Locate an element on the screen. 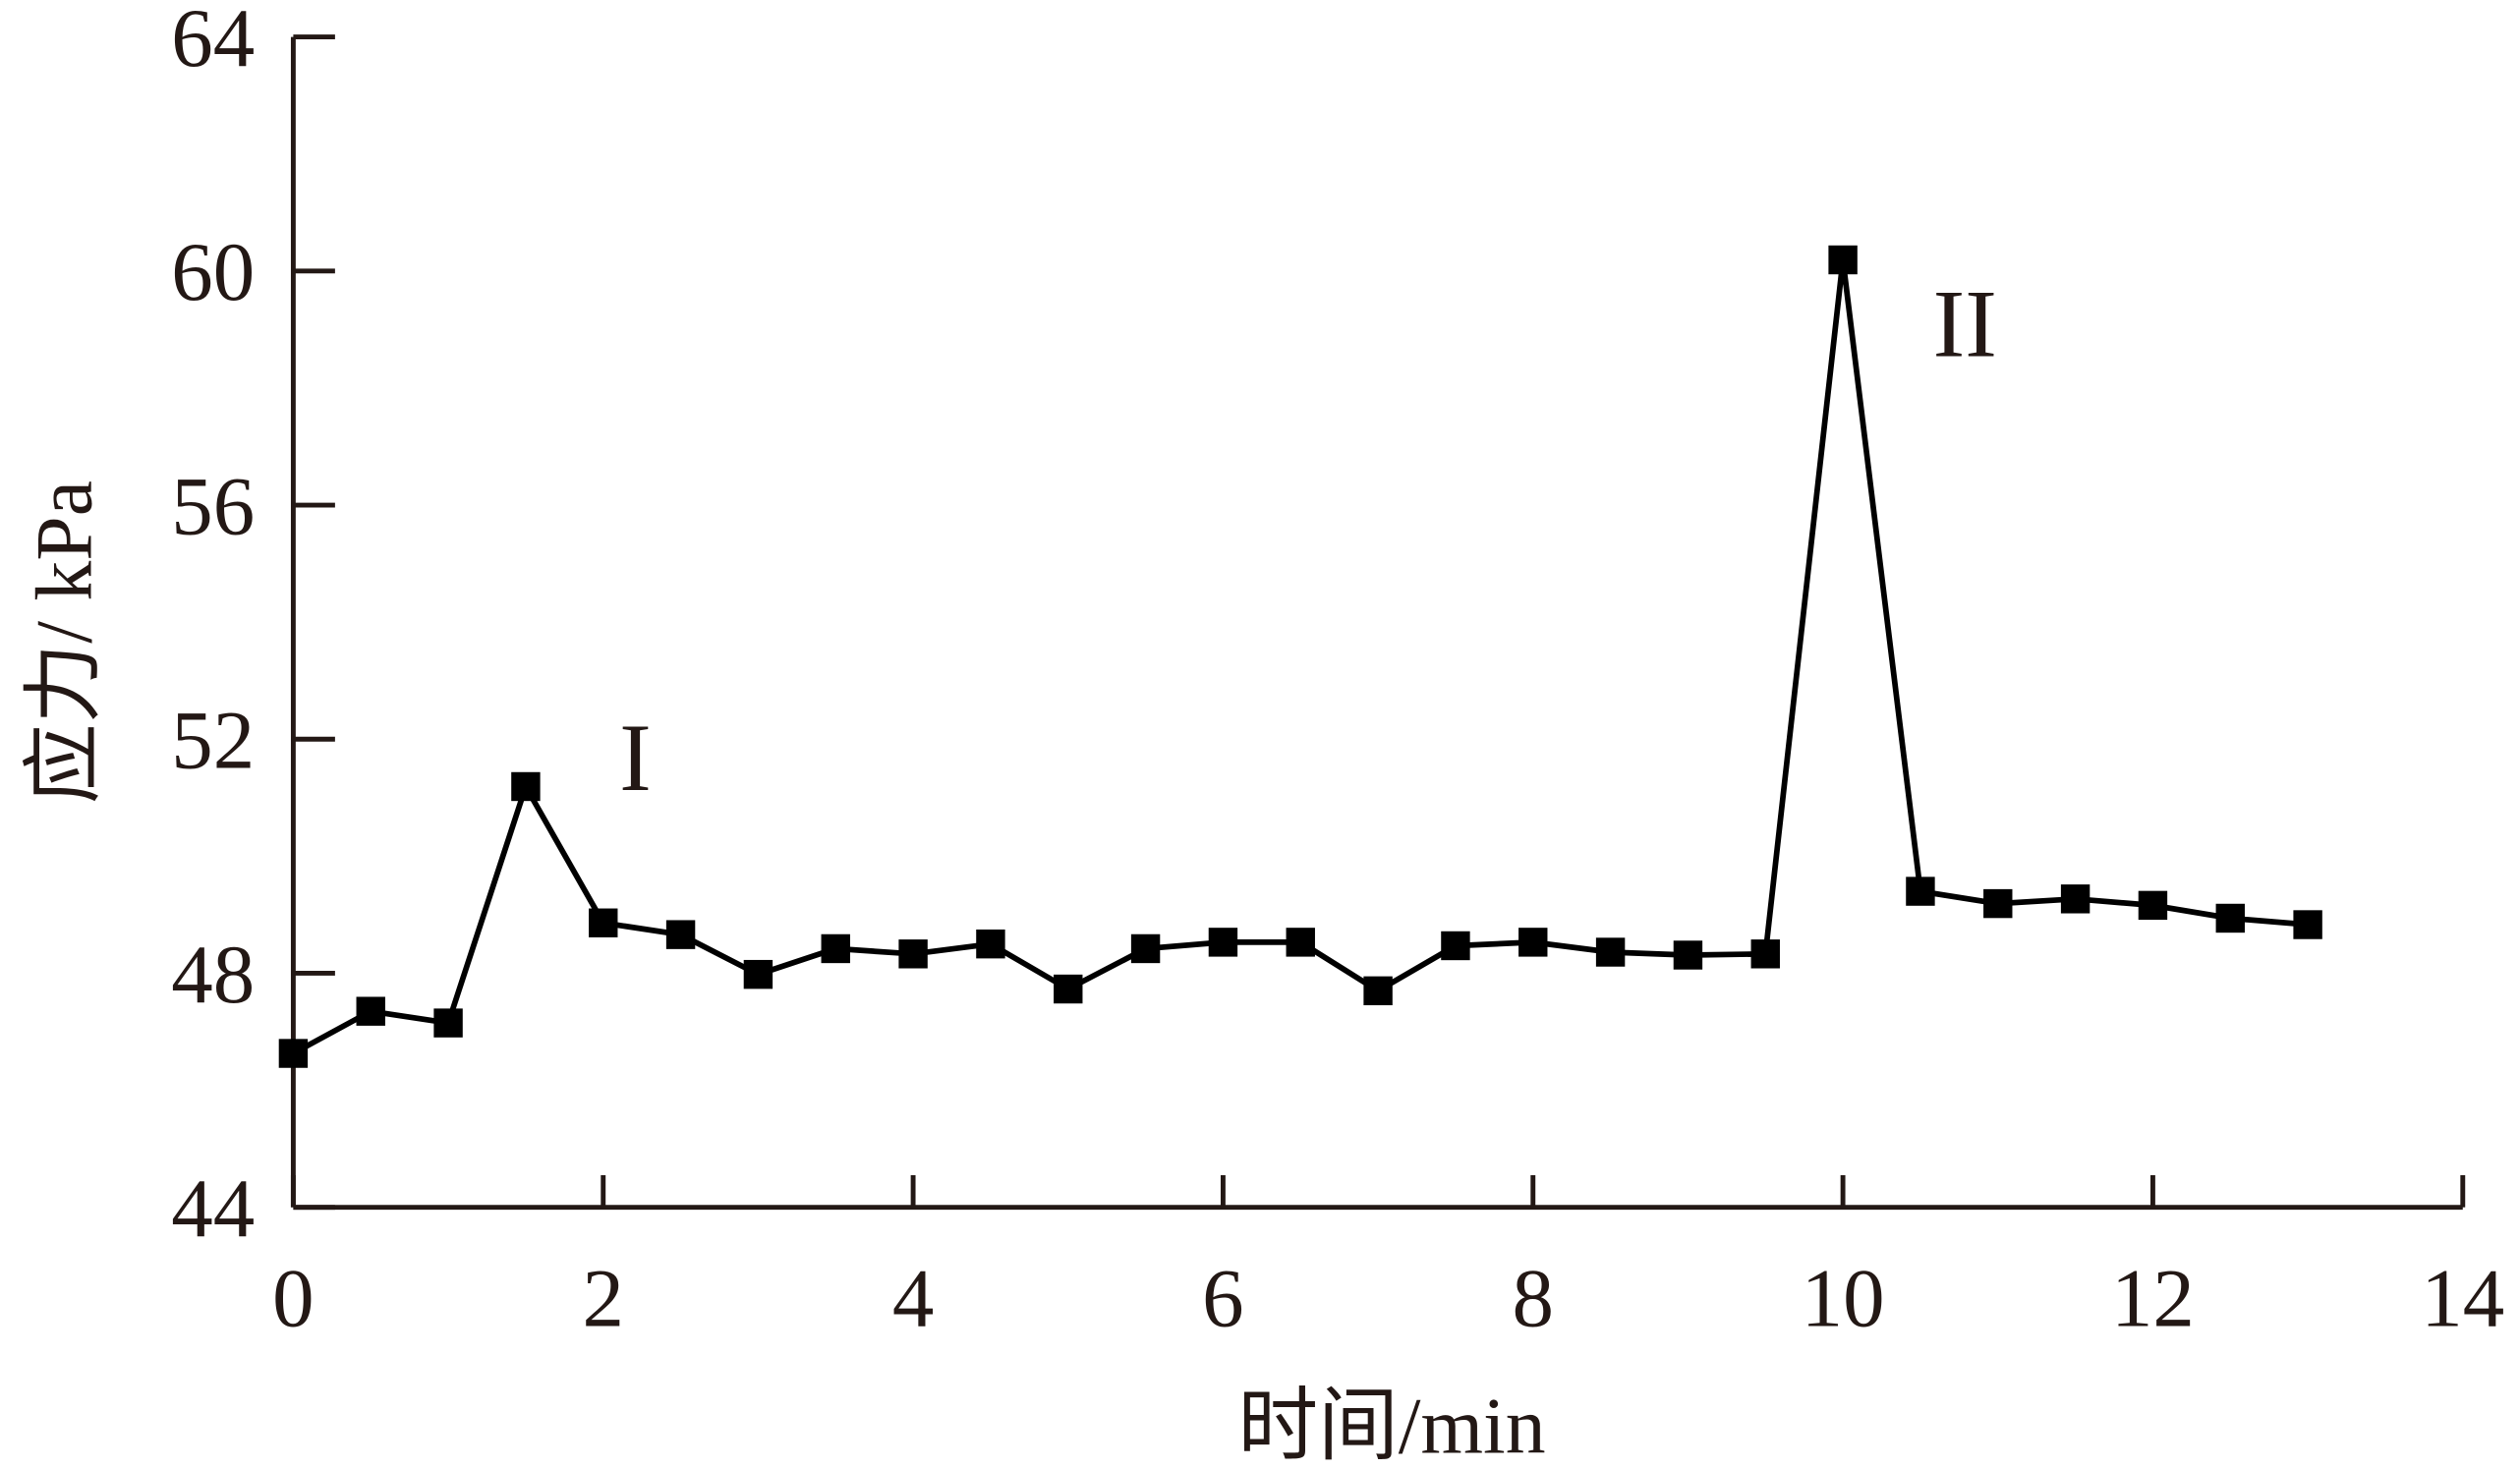 This screenshot has height=1469, width=2520. x-tick-label: 8 is located at coordinates (1533, 1299).